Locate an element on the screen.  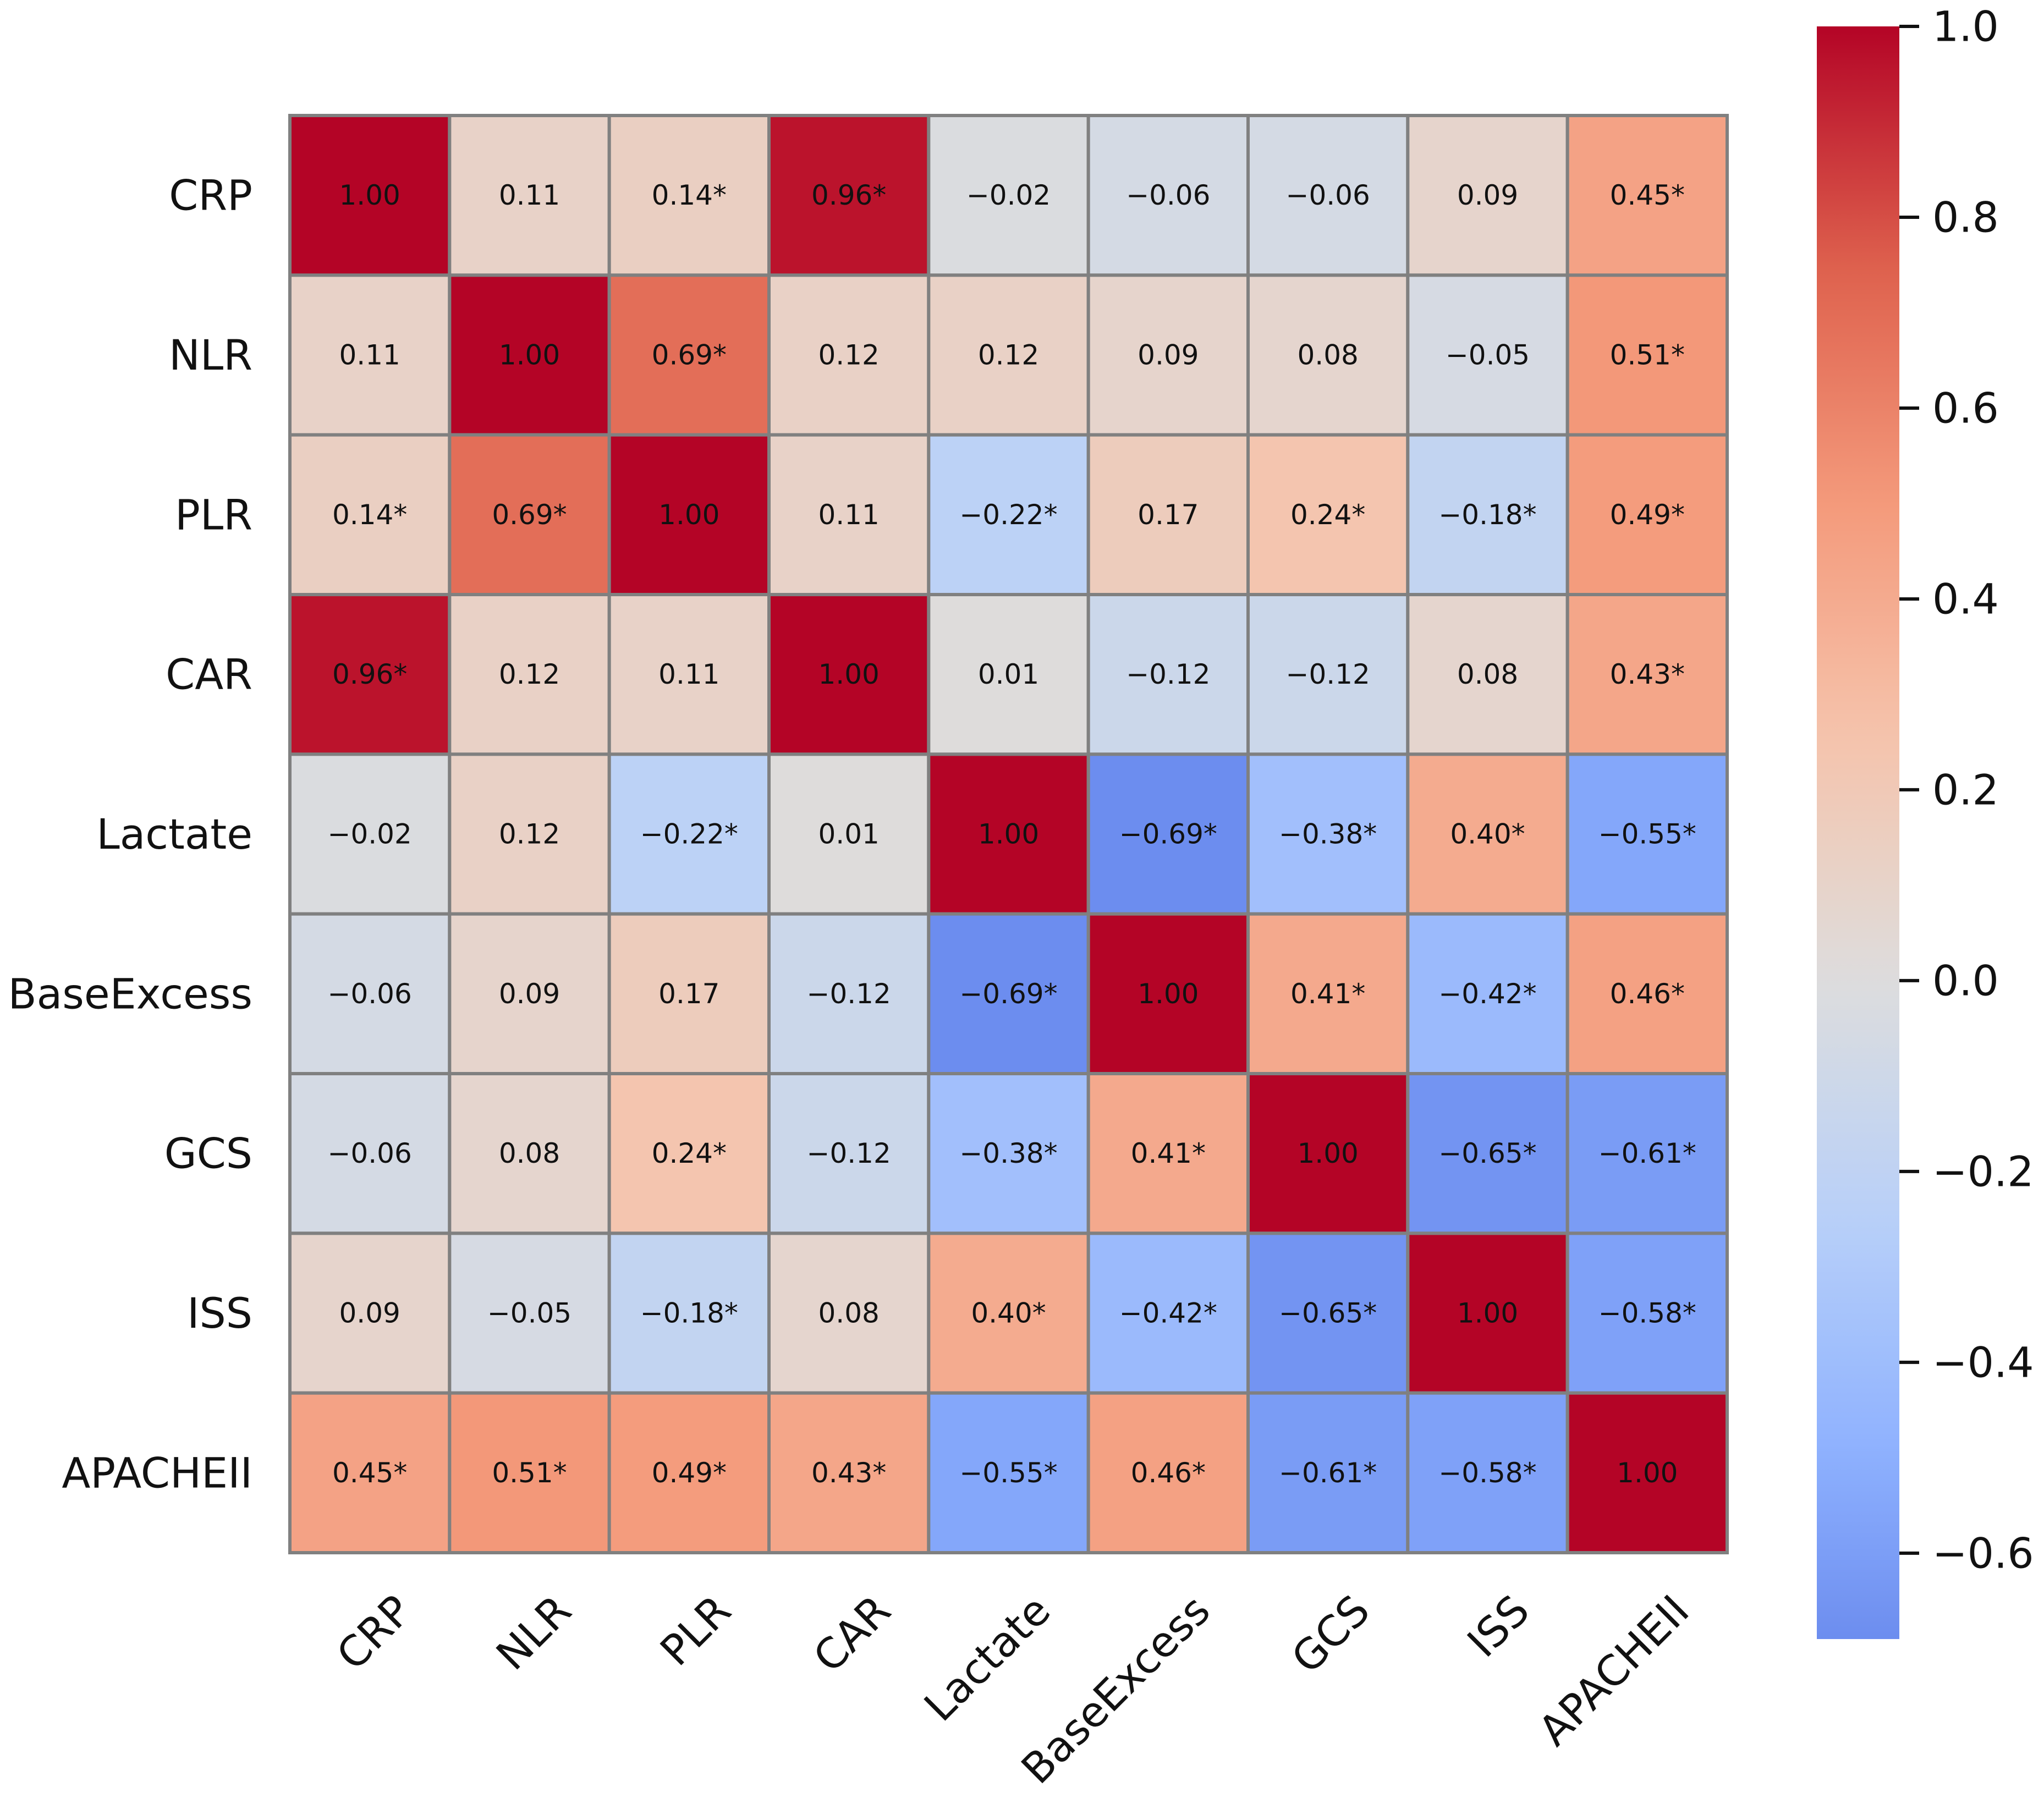
heatmap-cell-APACHEII-APACHEII is located at coordinates (1647, 1473).